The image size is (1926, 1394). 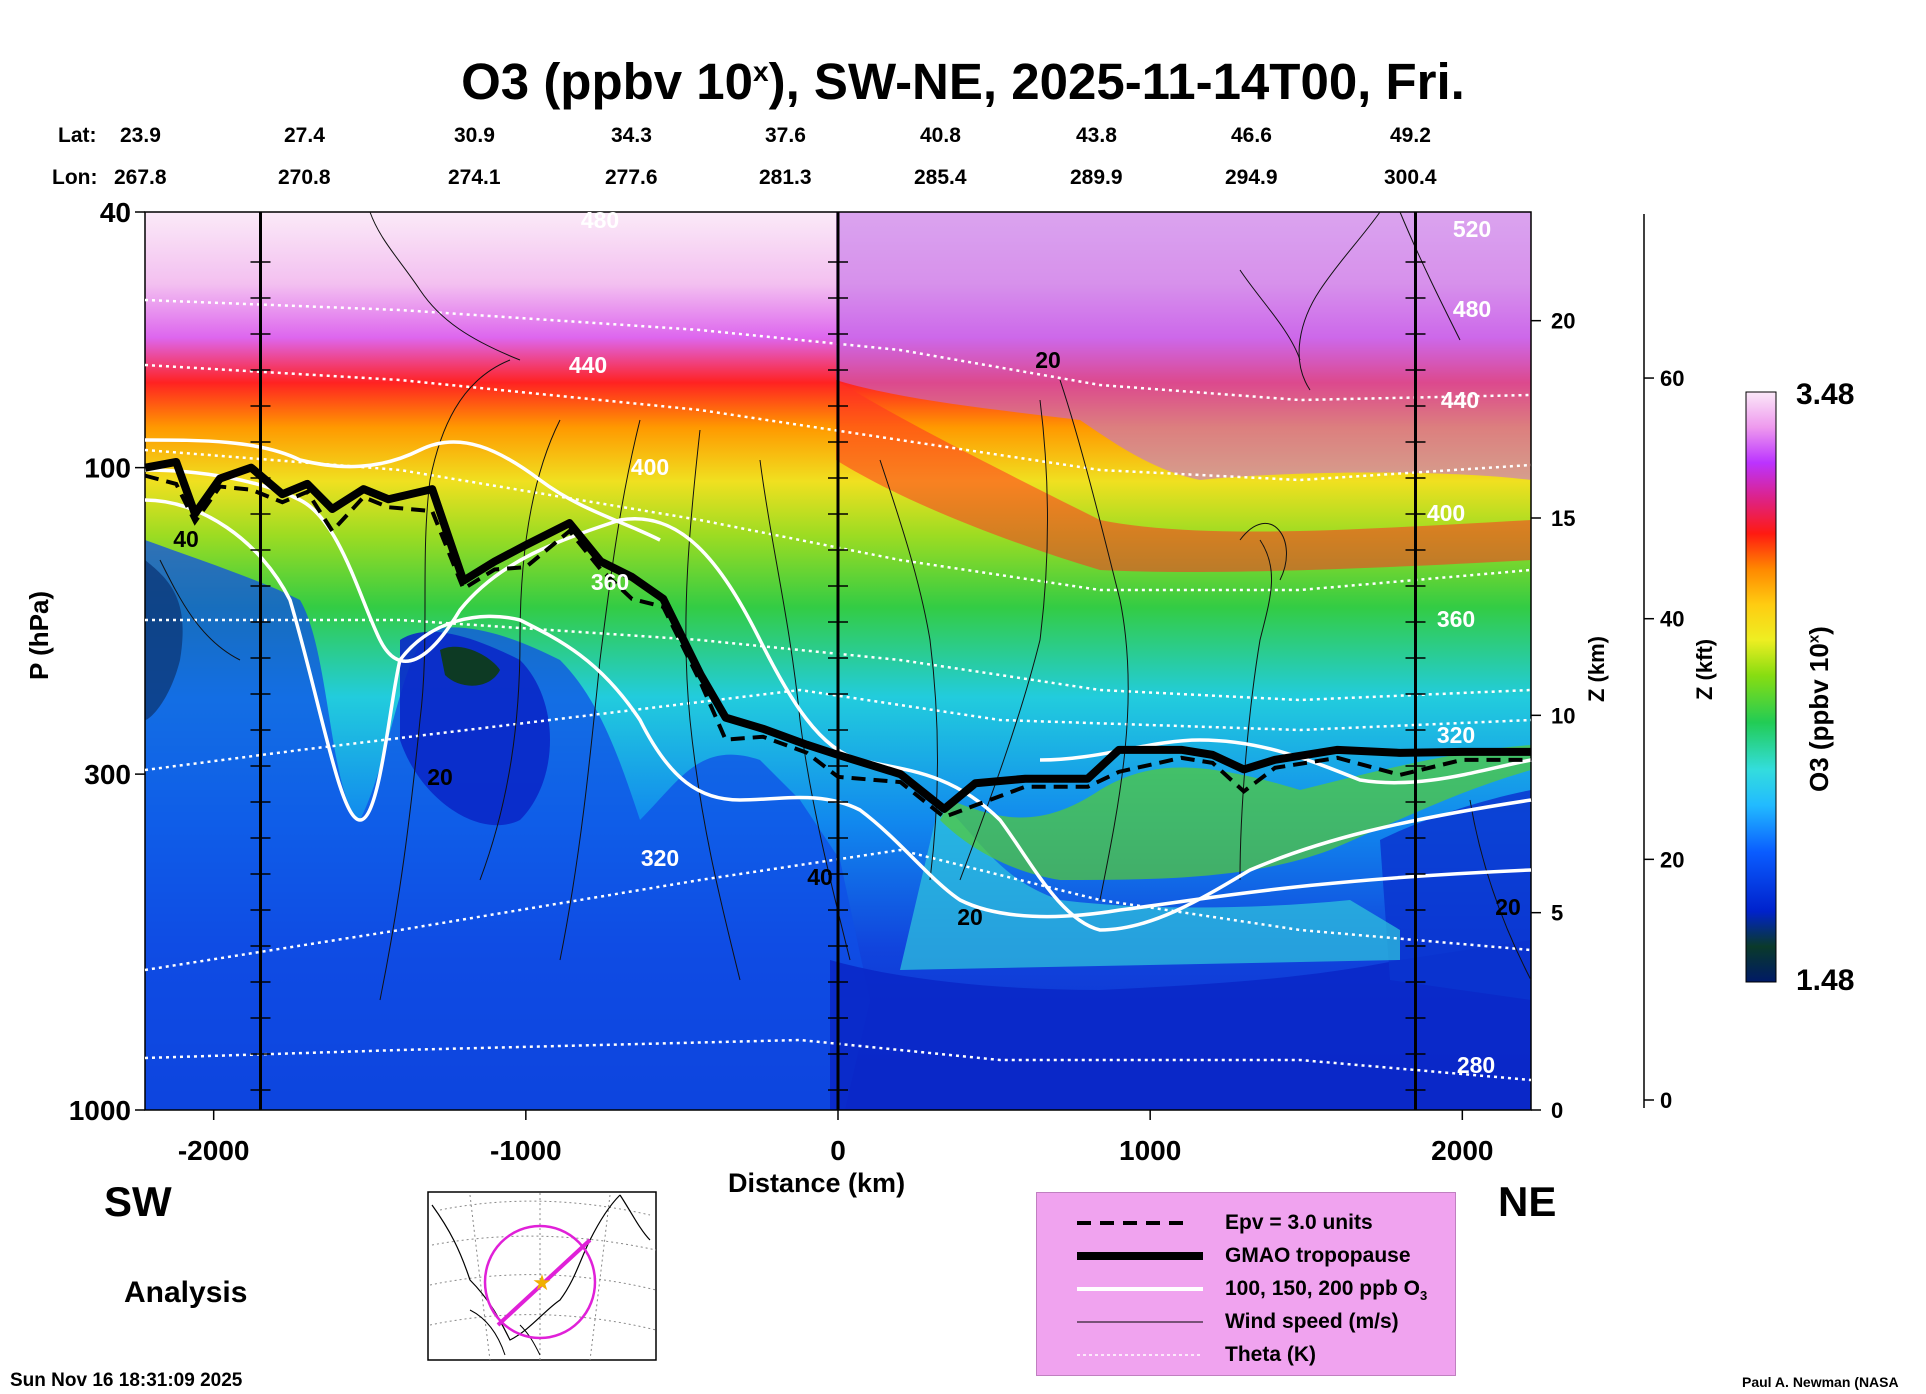 I want to click on analysis-label: Analysis, so click(x=186, y=1292).